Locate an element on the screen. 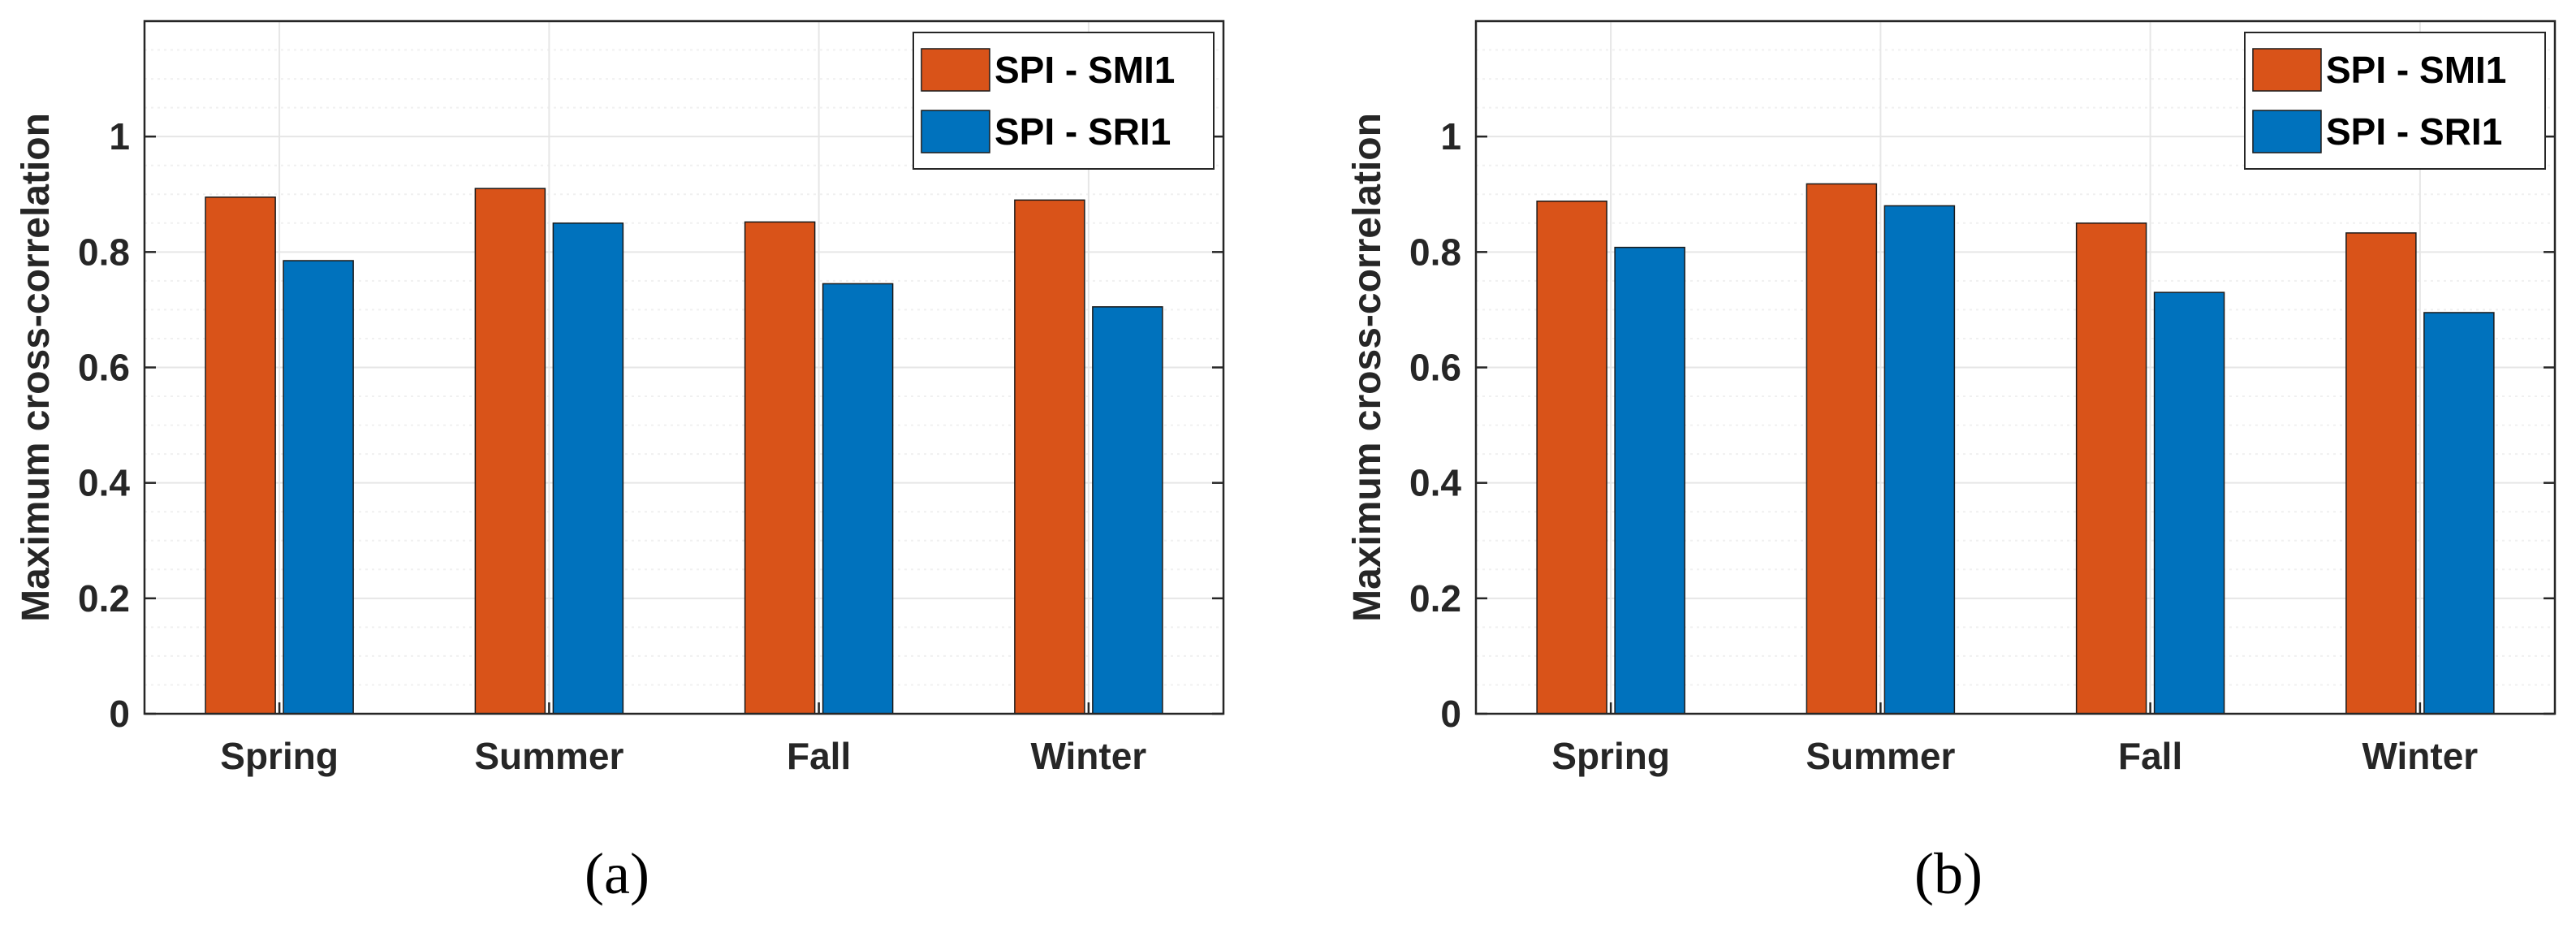 The height and width of the screenshot is (933, 2576). panel-label: (a) is located at coordinates (617, 873).